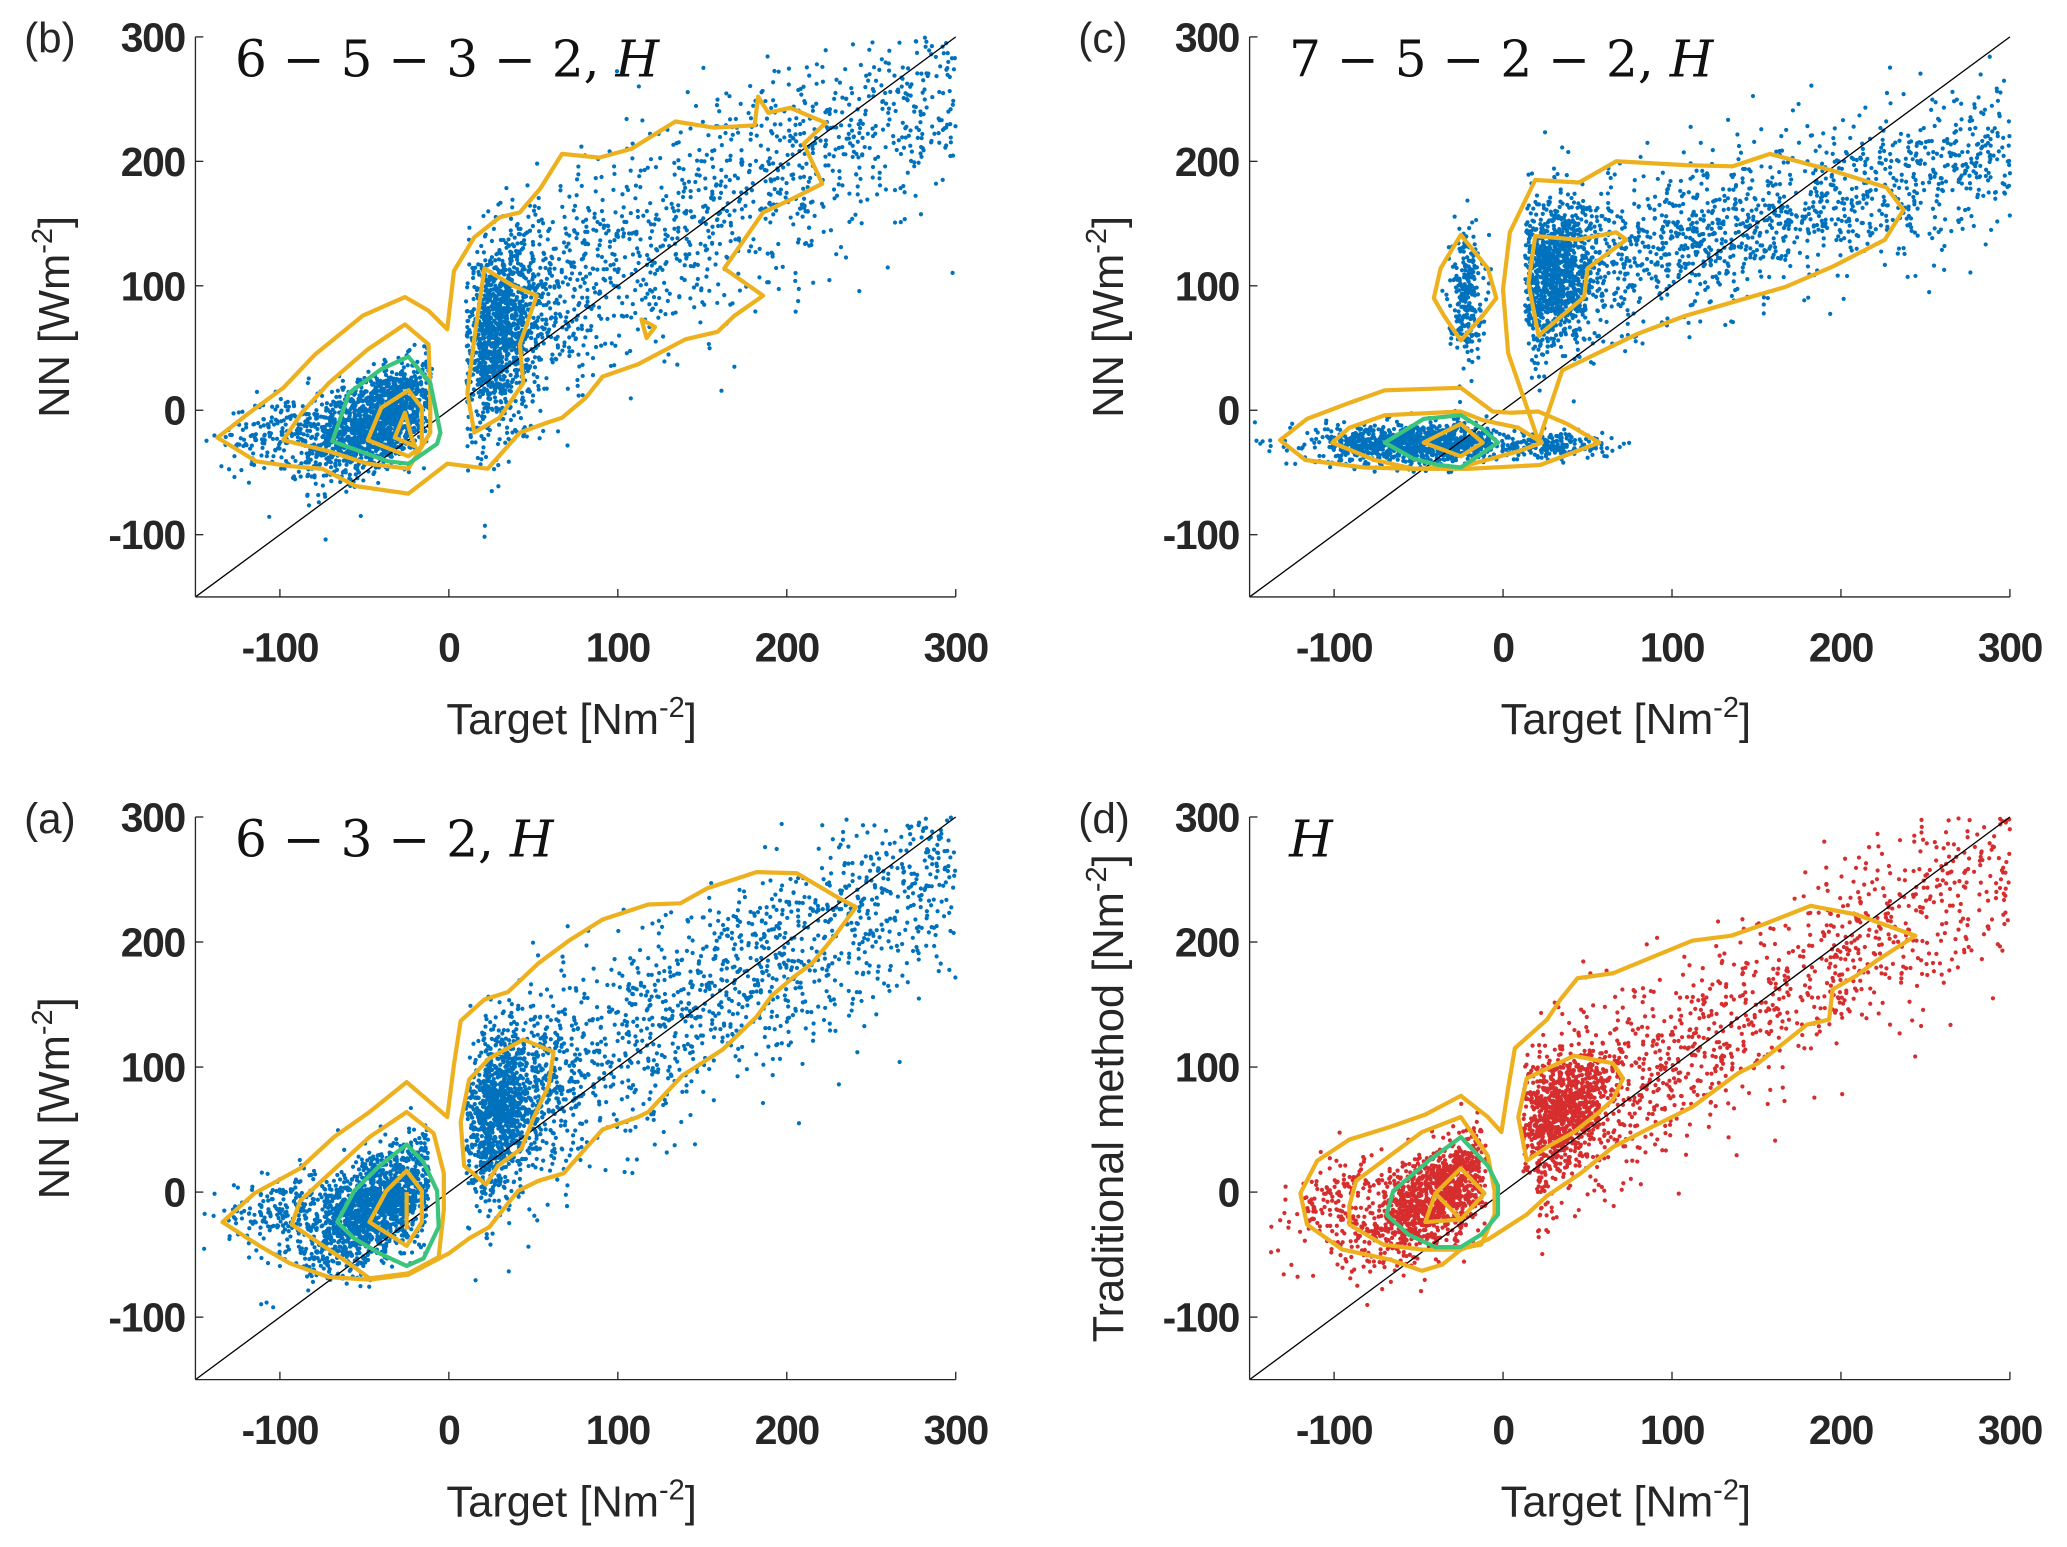 The height and width of the screenshot is (1547, 2067). I want to click on panel-label: (b), so click(50, 38).